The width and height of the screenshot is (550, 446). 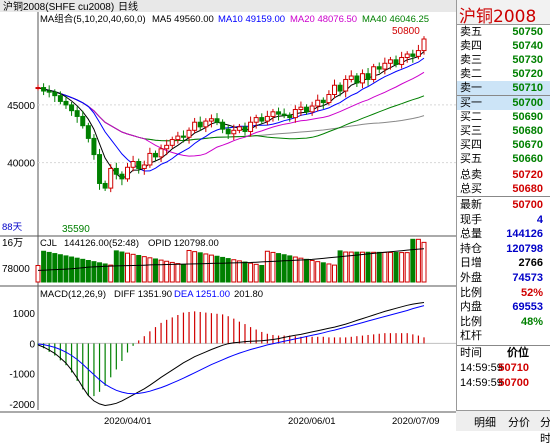 I want to click on row-value: 69553, so click(x=527, y=307).